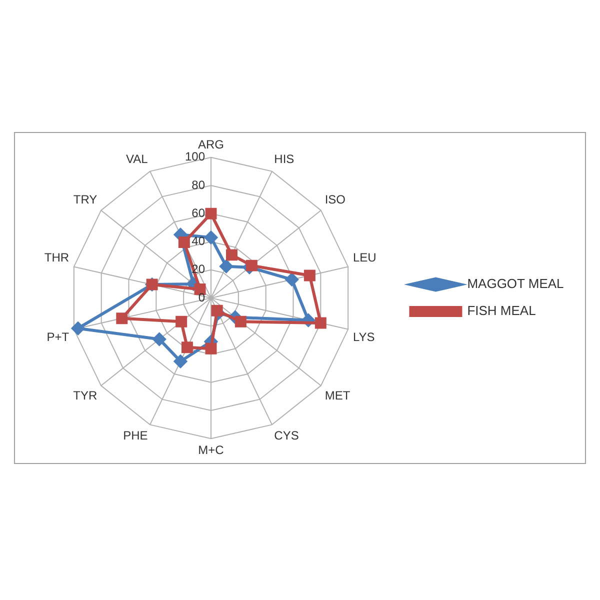 The height and width of the screenshot is (600, 600). Describe the element at coordinates (335, 199) in the screenshot. I see `spoke-label: ISO` at that location.